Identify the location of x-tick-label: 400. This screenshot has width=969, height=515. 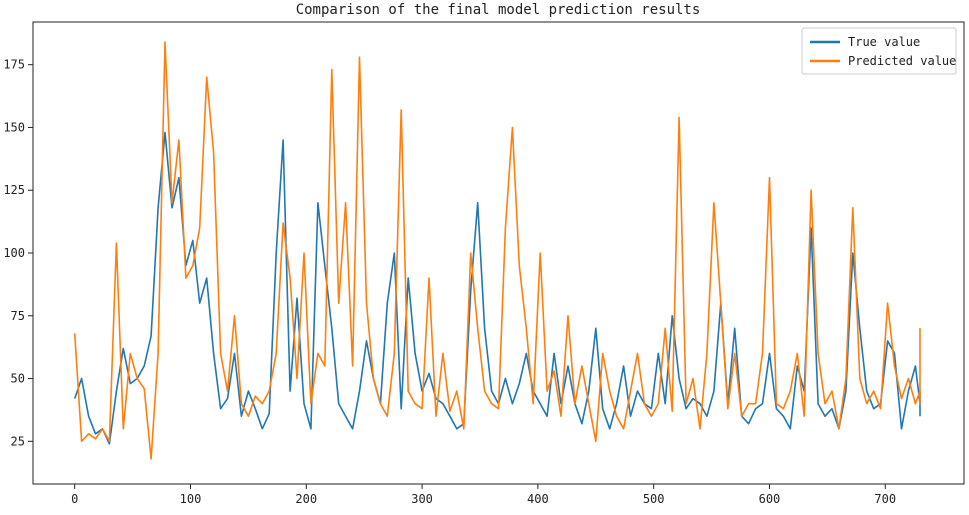
(538, 499).